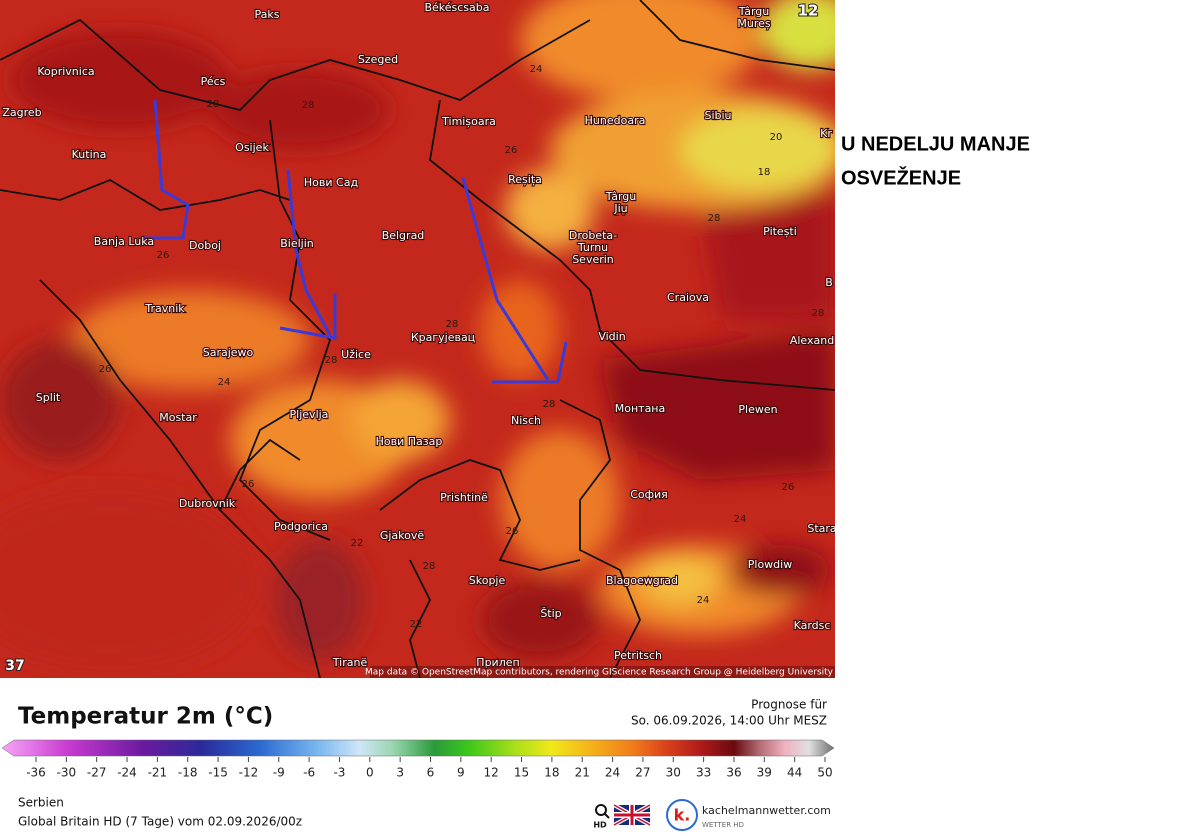 This screenshot has height=836, width=1200. I want to click on city-label: Pécs, so click(213, 81).